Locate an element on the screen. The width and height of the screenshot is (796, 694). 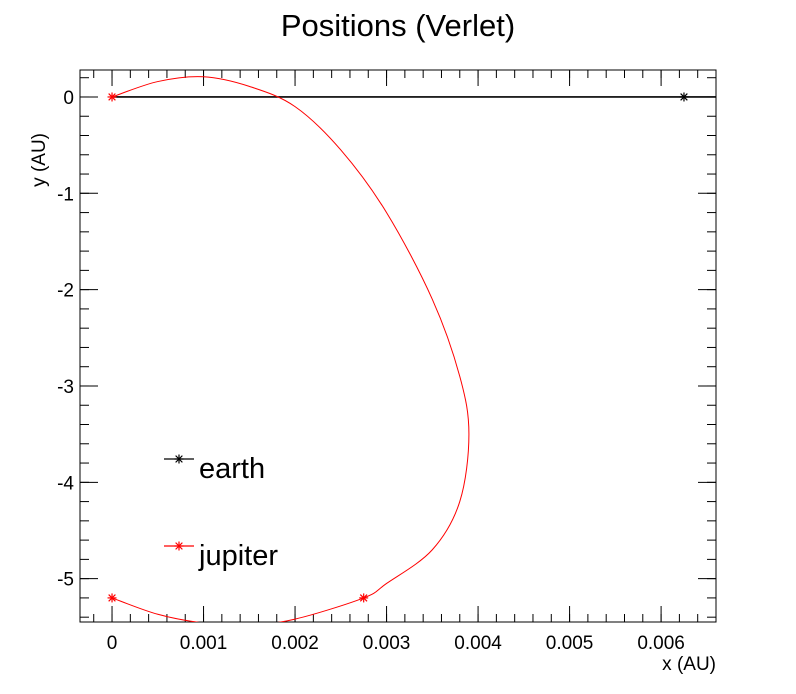
marker-earth is located at coordinates (684, 97).